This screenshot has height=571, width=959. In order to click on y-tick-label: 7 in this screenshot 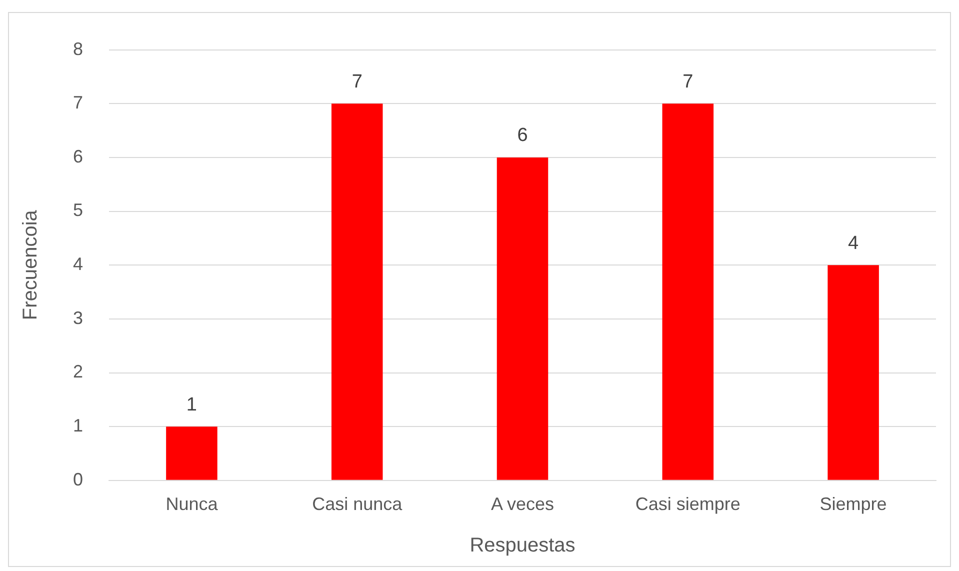, I will do `click(78, 102)`.